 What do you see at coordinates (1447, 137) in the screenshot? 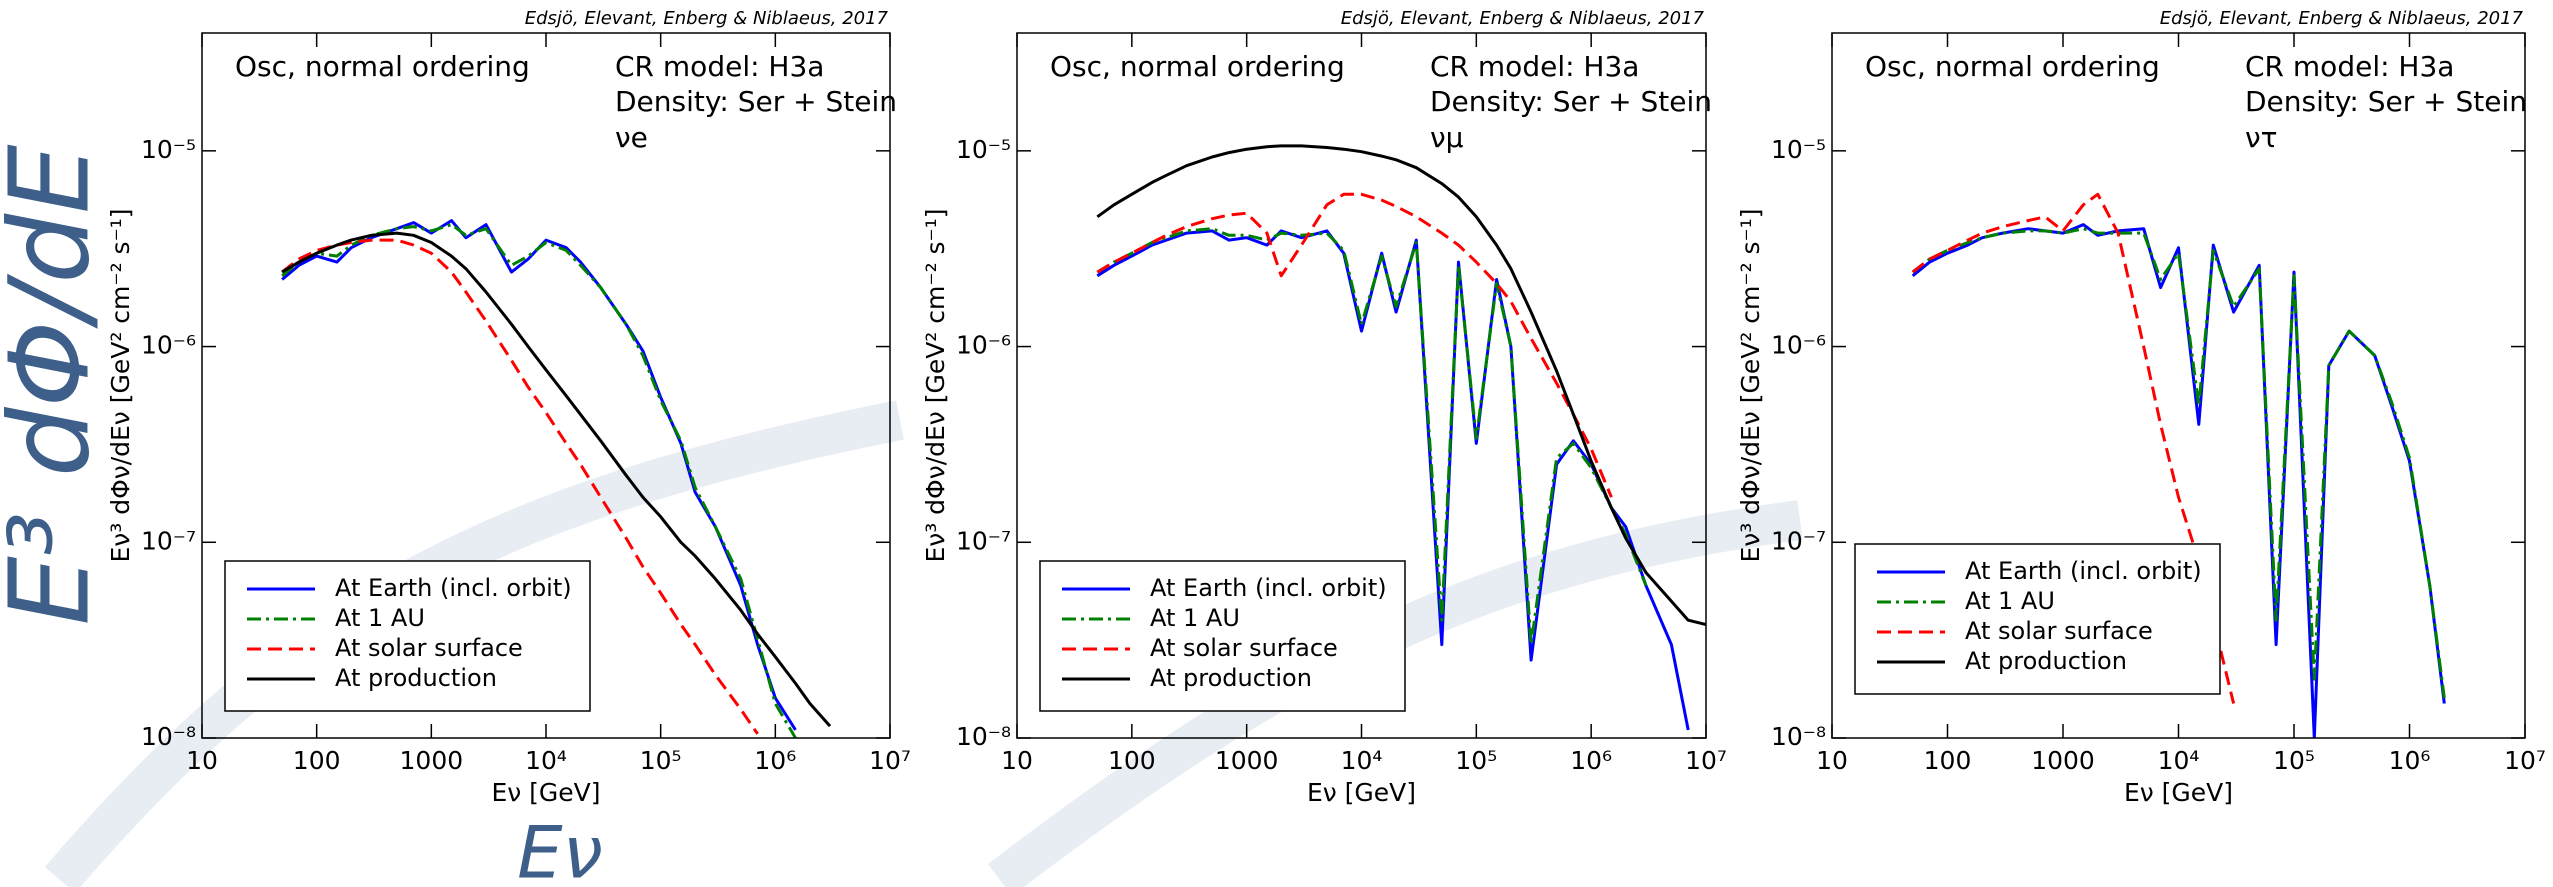
I see `flavor-label: νμ` at bounding box center [1447, 137].